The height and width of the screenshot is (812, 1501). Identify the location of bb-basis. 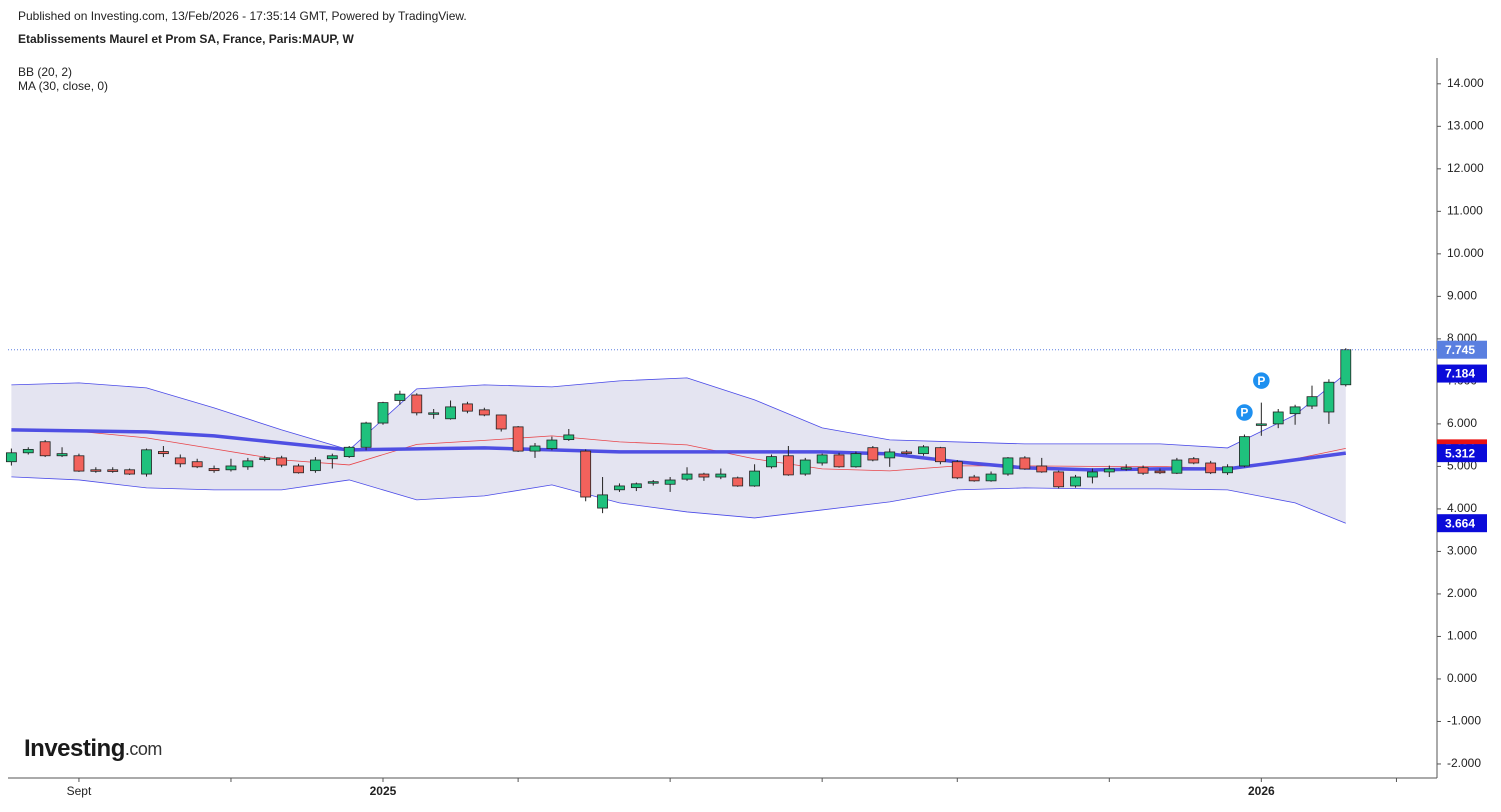
(678, 451).